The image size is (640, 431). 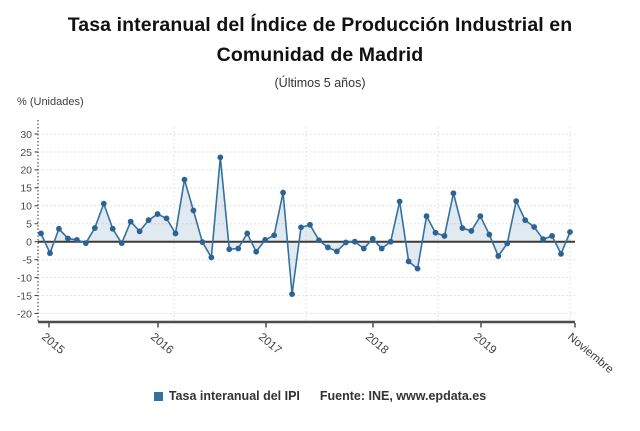 What do you see at coordinates (320, 83) in the screenshot?
I see `chart-subtitle: (Últimos 5 años)` at bounding box center [320, 83].